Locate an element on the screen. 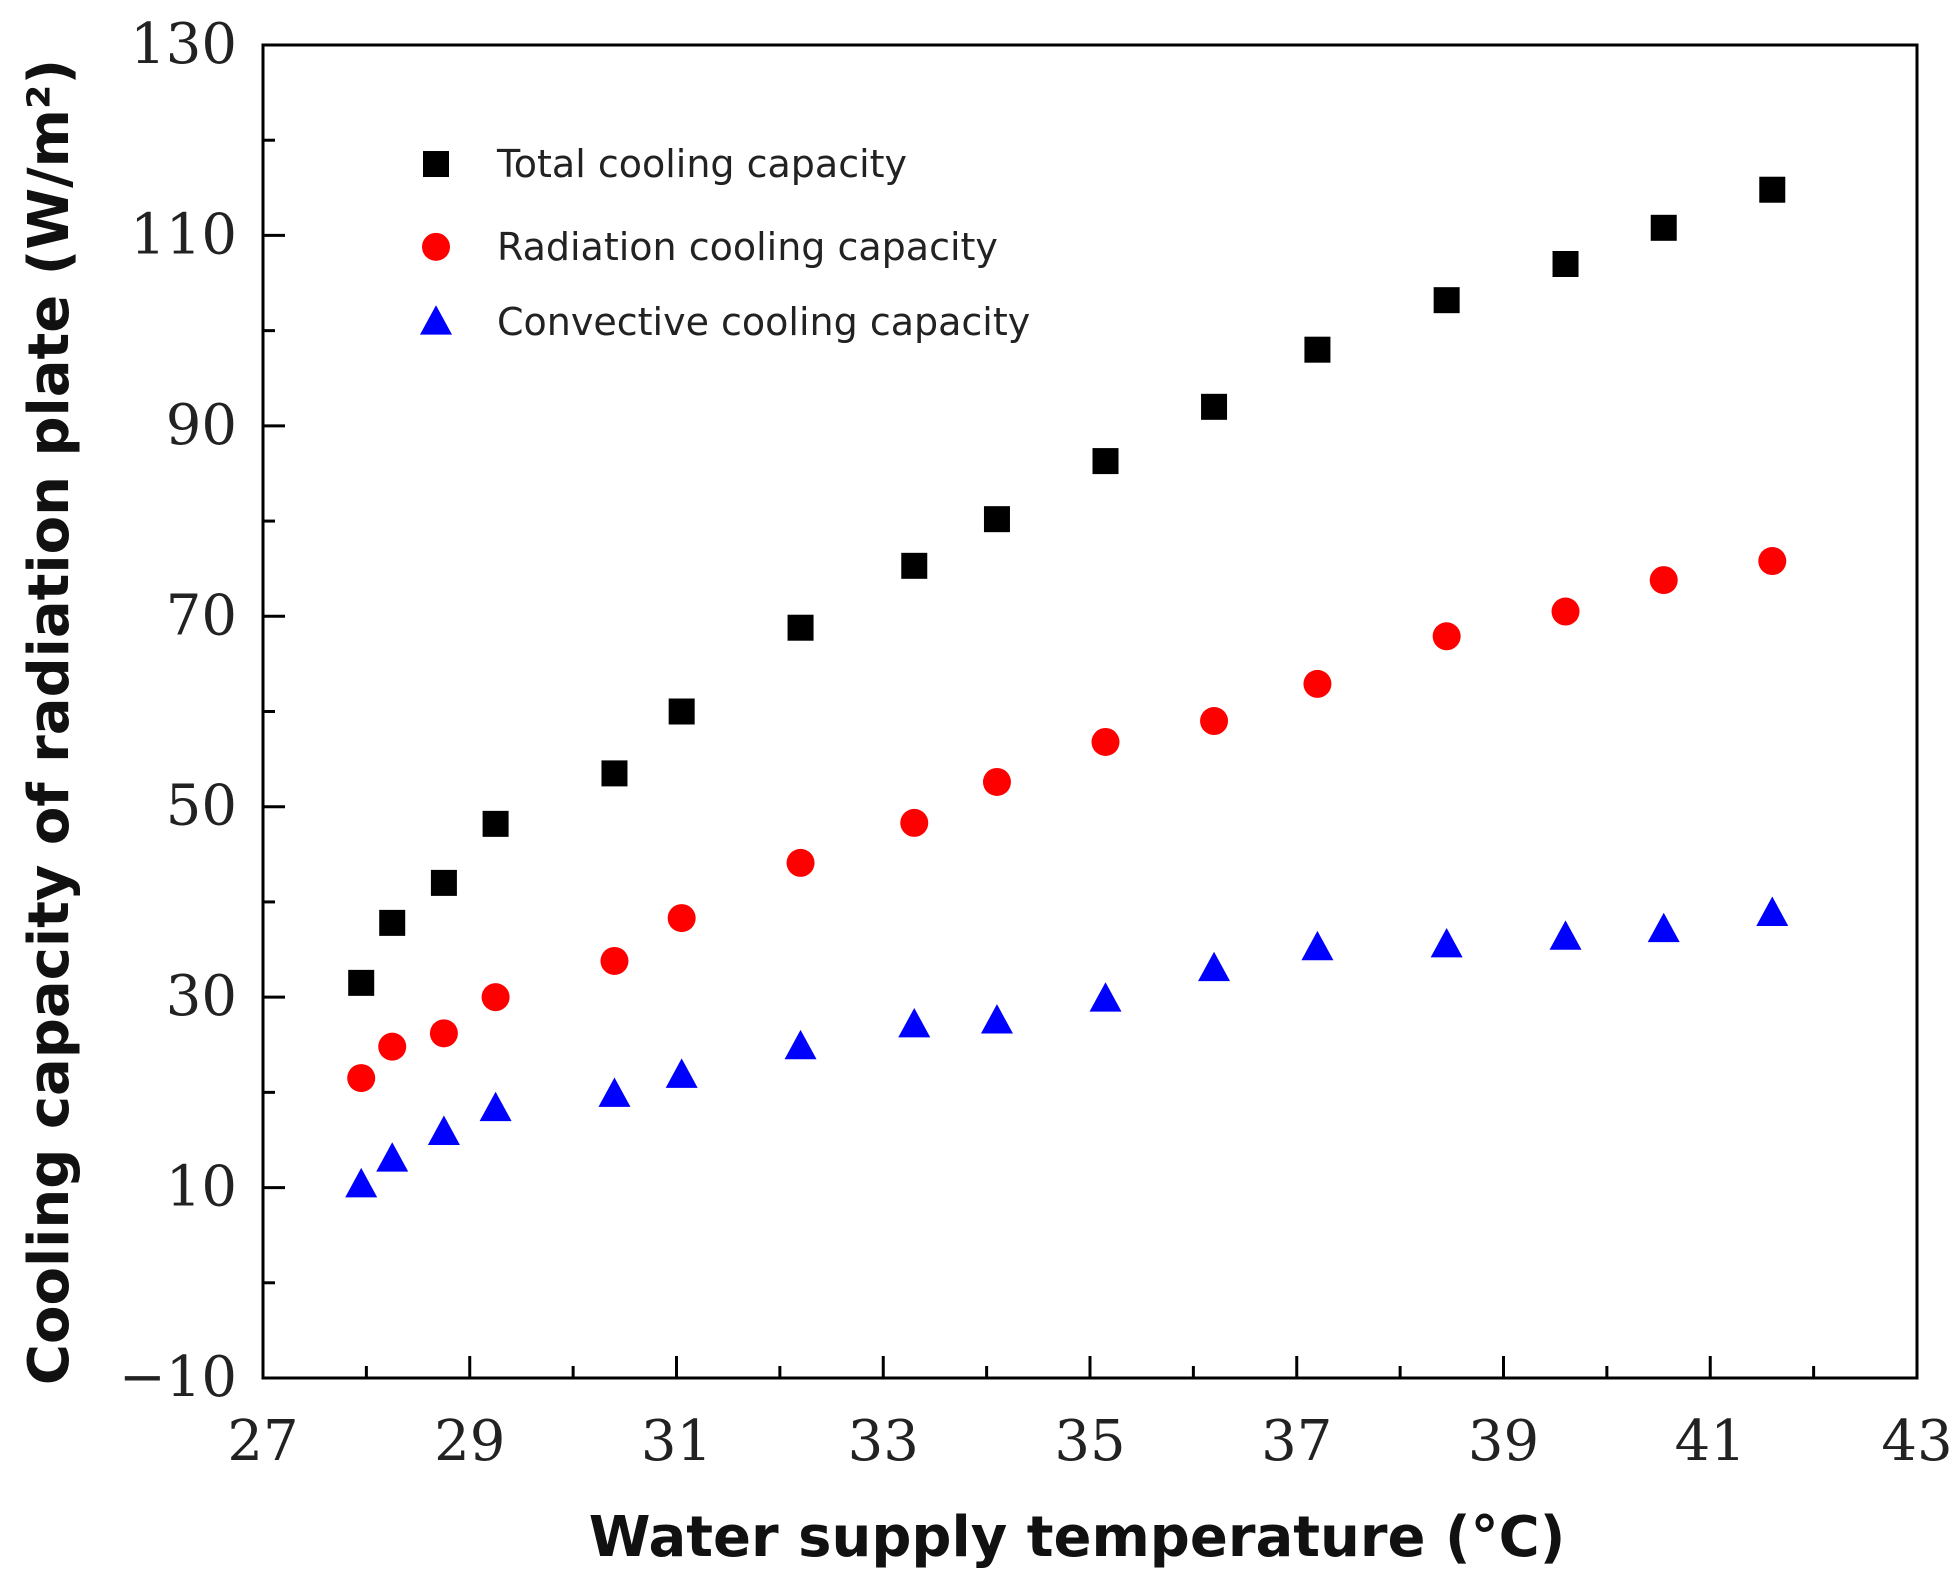  y-tick-label: 90 is located at coordinates (201, 425).